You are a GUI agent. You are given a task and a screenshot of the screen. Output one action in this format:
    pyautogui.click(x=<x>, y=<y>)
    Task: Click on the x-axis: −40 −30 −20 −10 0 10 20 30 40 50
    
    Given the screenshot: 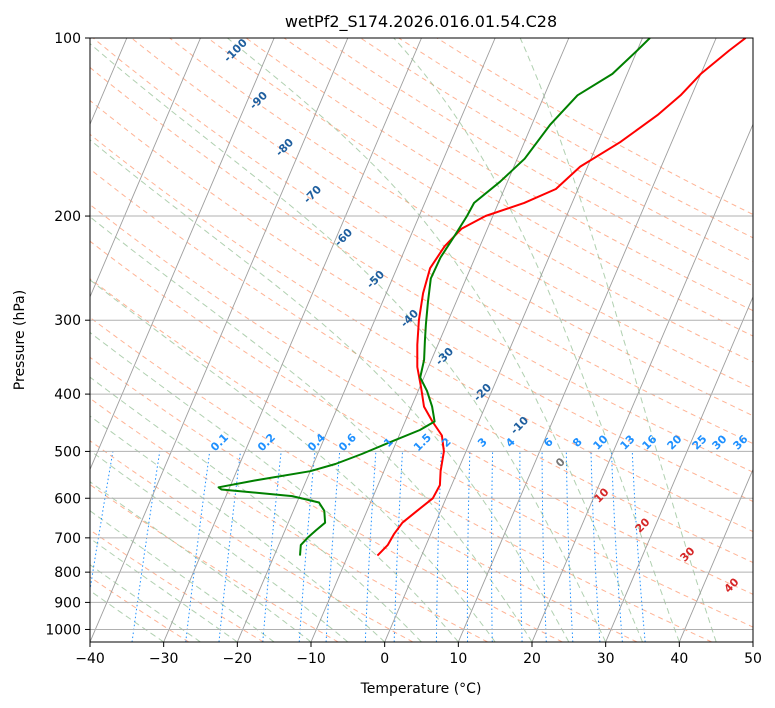 What is the action you would take?
    pyautogui.click(x=418, y=654)
    